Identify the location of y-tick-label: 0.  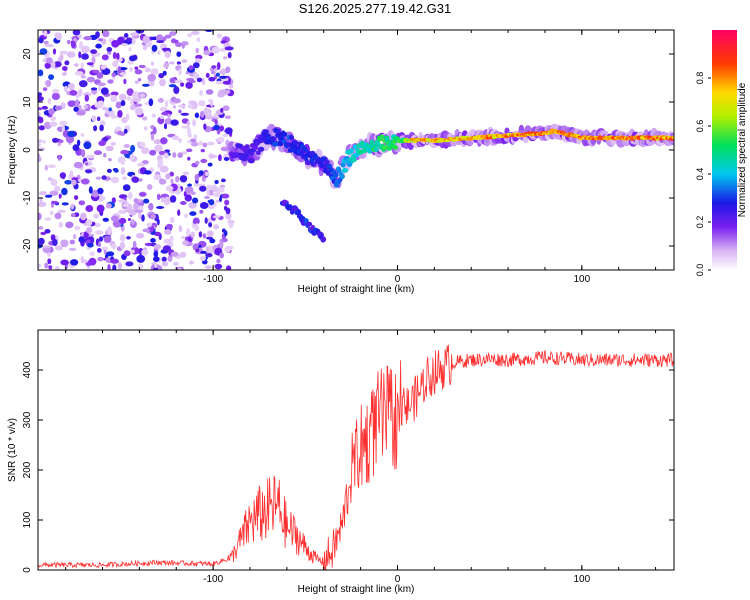
(27, 570).